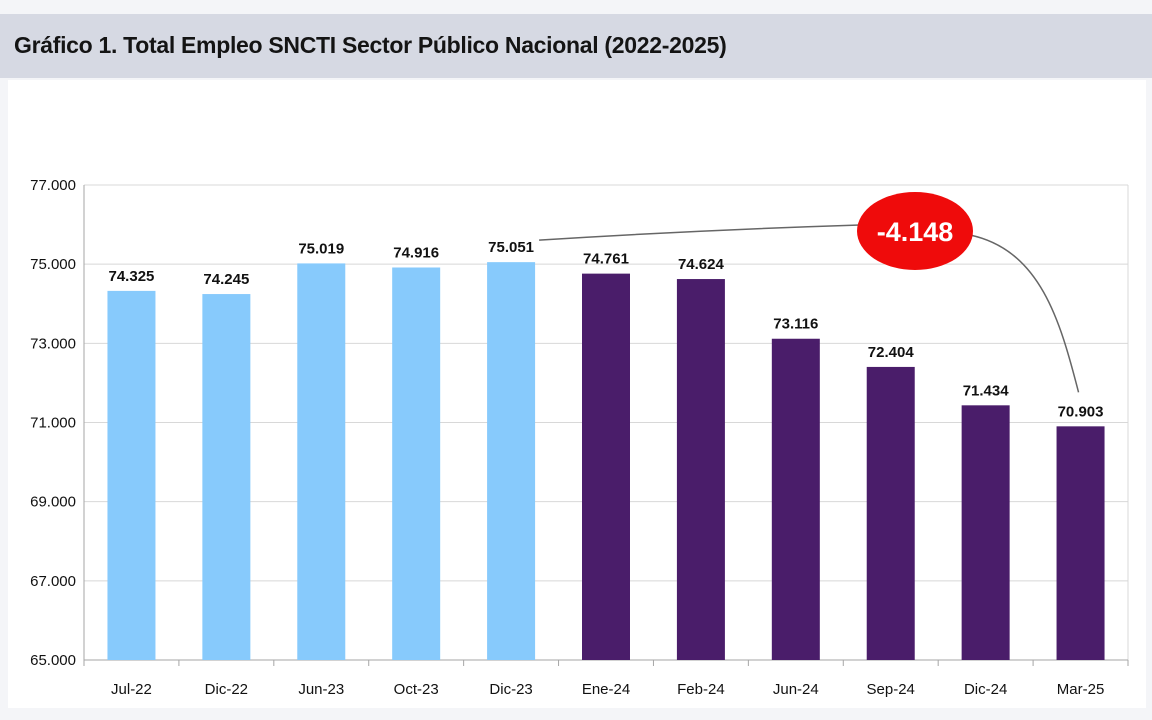 The width and height of the screenshot is (1152, 720). Describe the element at coordinates (226, 279) in the screenshot. I see `data-label: 74.245` at that location.